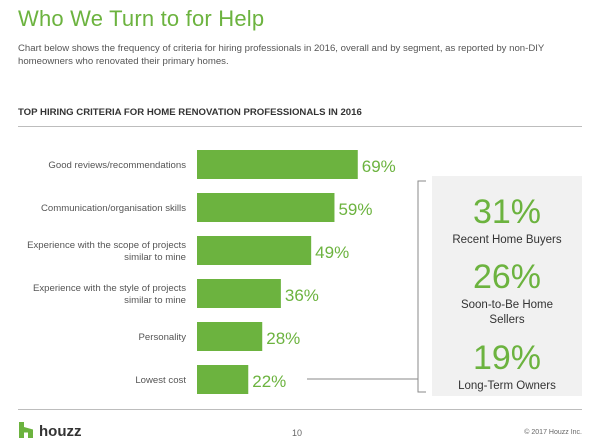  What do you see at coordinates (300, 126) in the screenshot?
I see `section-divider` at bounding box center [300, 126].